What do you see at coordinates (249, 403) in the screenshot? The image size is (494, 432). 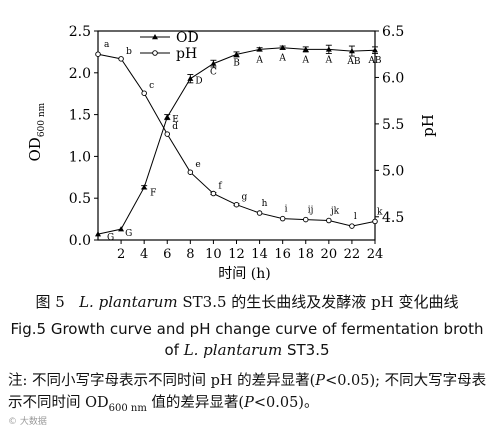 I see `note-p2: P` at bounding box center [249, 403].